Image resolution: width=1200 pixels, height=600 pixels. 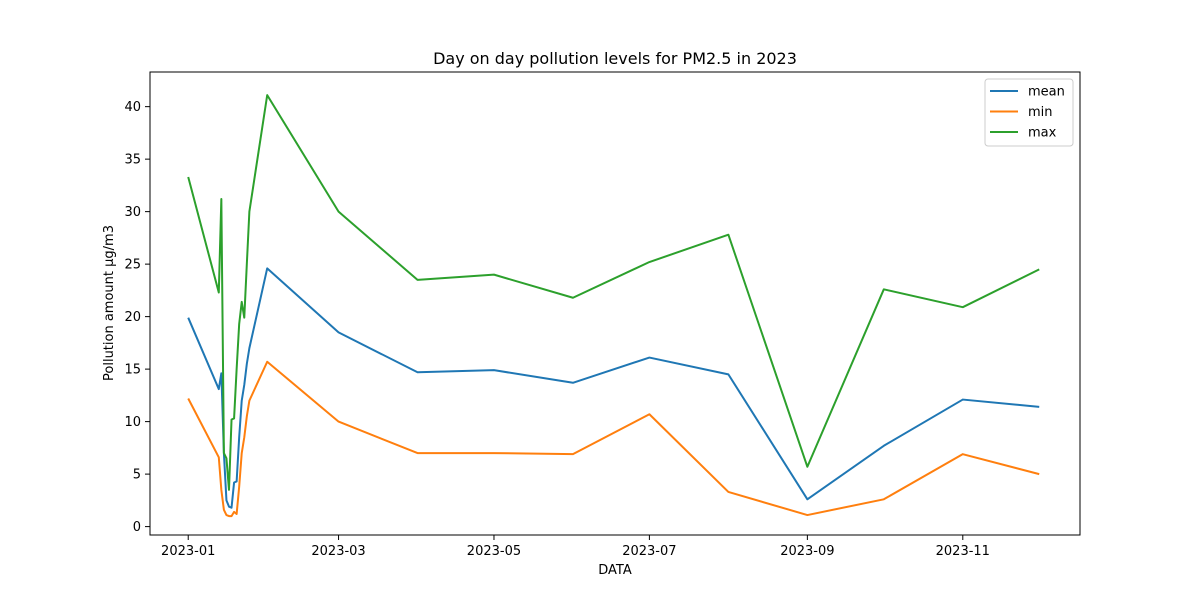 I want to click on y-tick-label: 25, so click(x=132, y=265).